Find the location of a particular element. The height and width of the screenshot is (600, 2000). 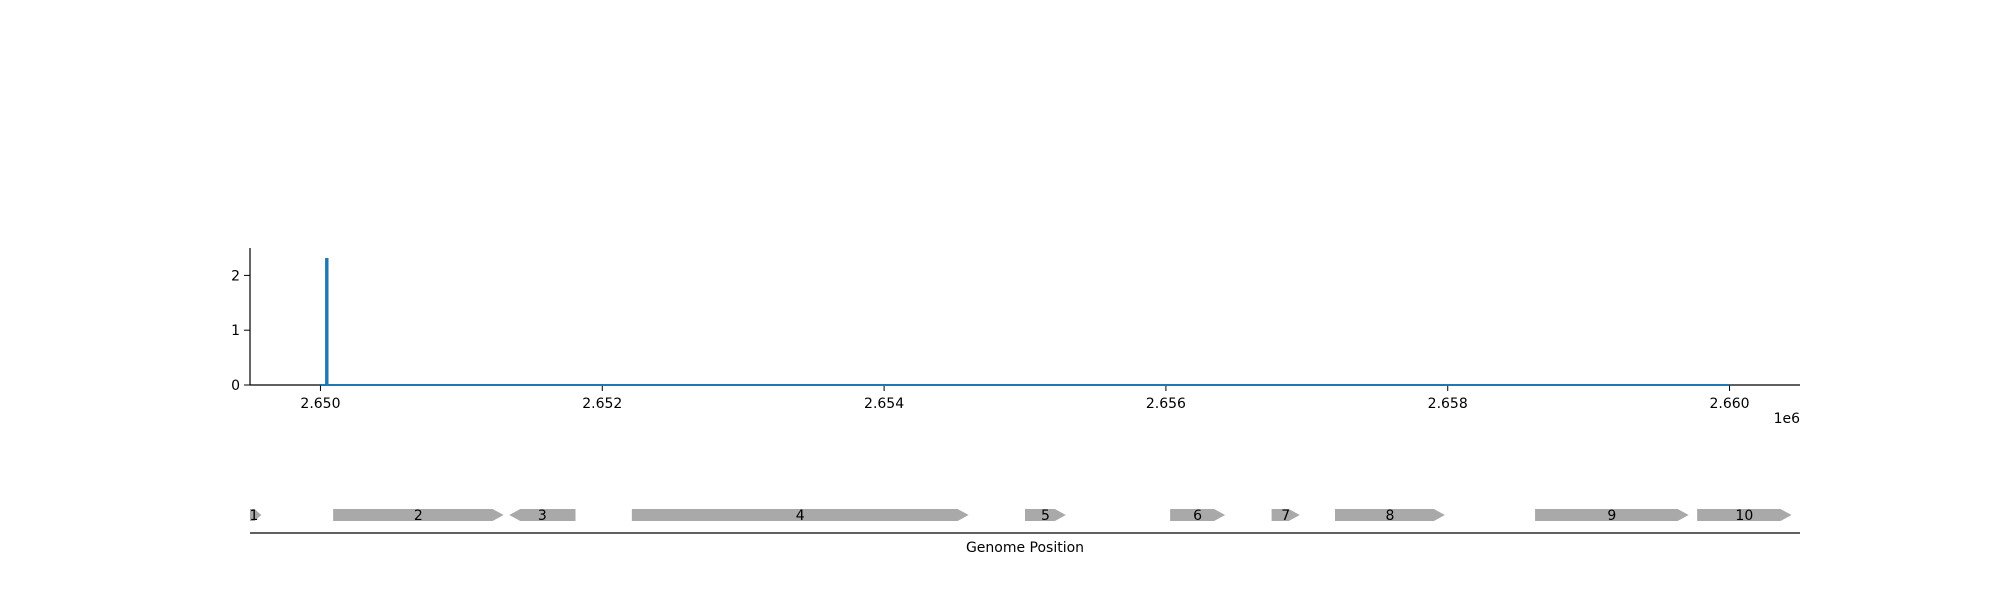

gene-label: 9 is located at coordinates (1611, 516).